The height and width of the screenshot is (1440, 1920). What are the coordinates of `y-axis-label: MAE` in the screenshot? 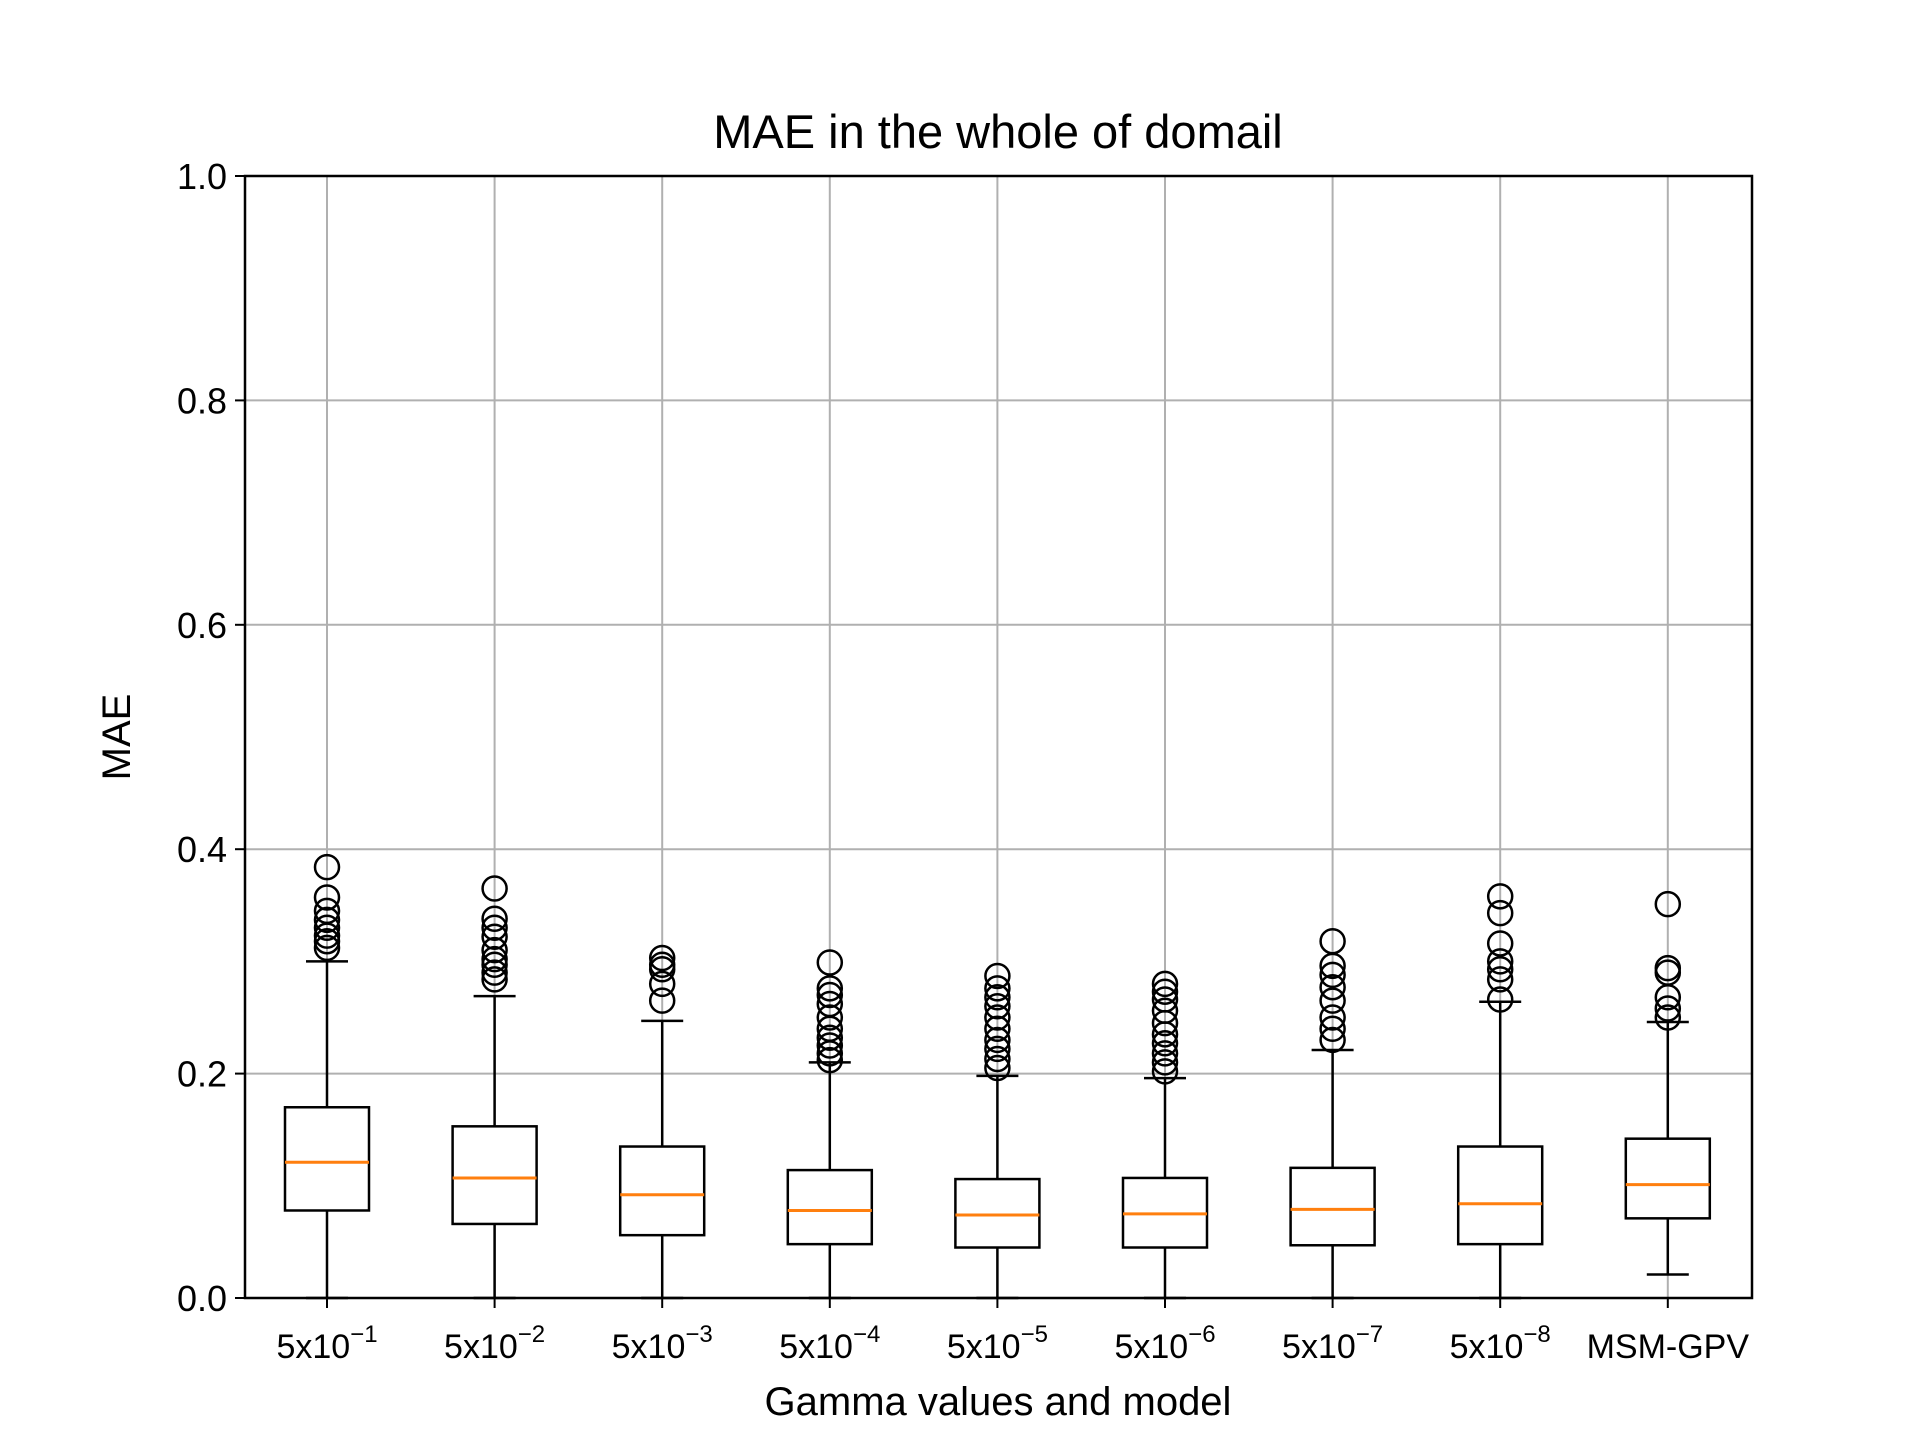 It's located at (117, 737).